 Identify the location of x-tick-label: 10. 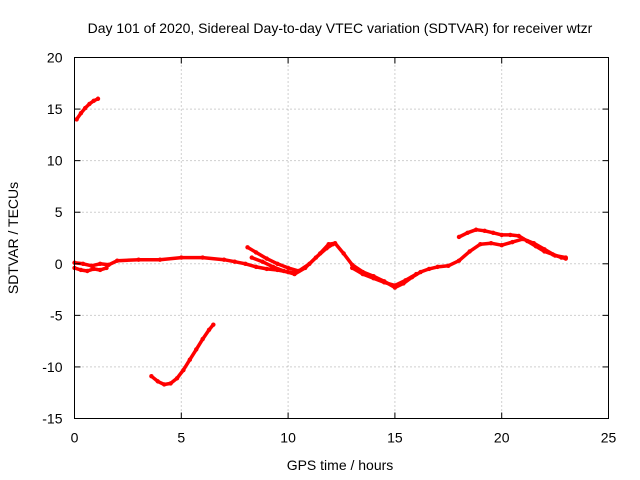
(288, 438).